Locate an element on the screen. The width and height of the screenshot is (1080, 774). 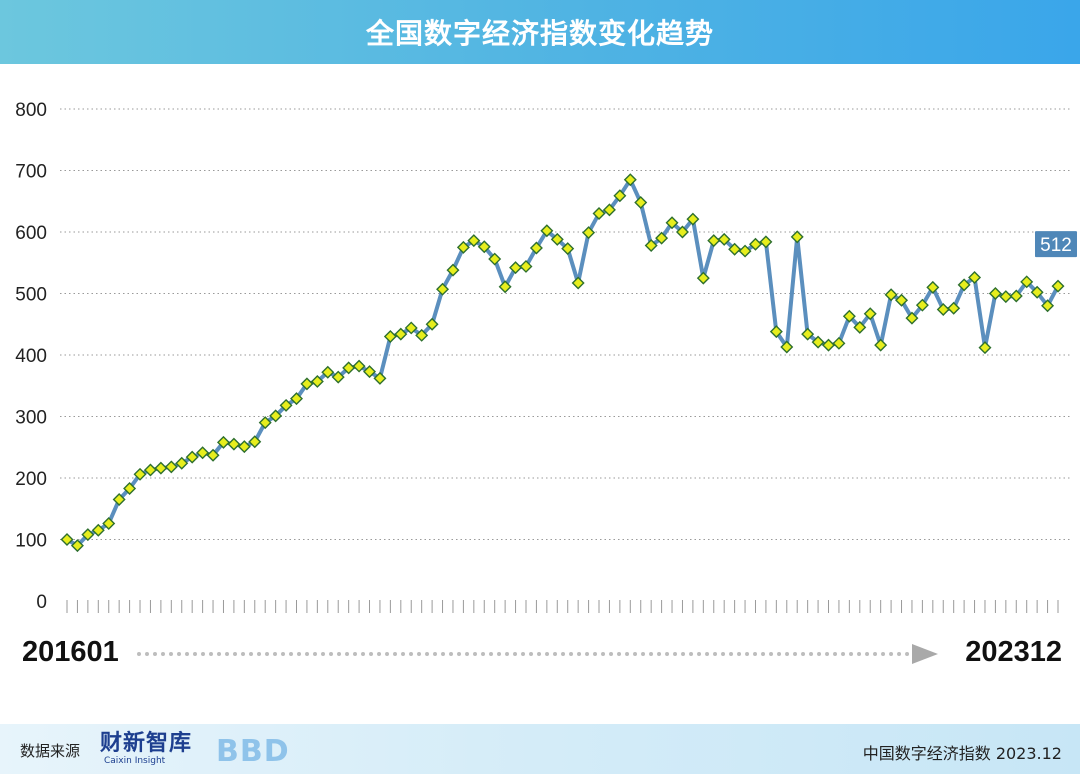
bbd-logo: BBD is located at coordinates (253, 751).